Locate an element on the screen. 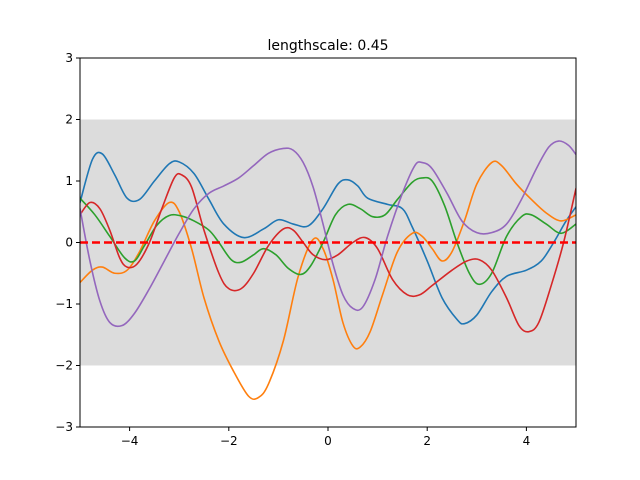 Image resolution: width=640 pixels, height=480 pixels. y-tick-label: −1 is located at coordinates (64, 304).